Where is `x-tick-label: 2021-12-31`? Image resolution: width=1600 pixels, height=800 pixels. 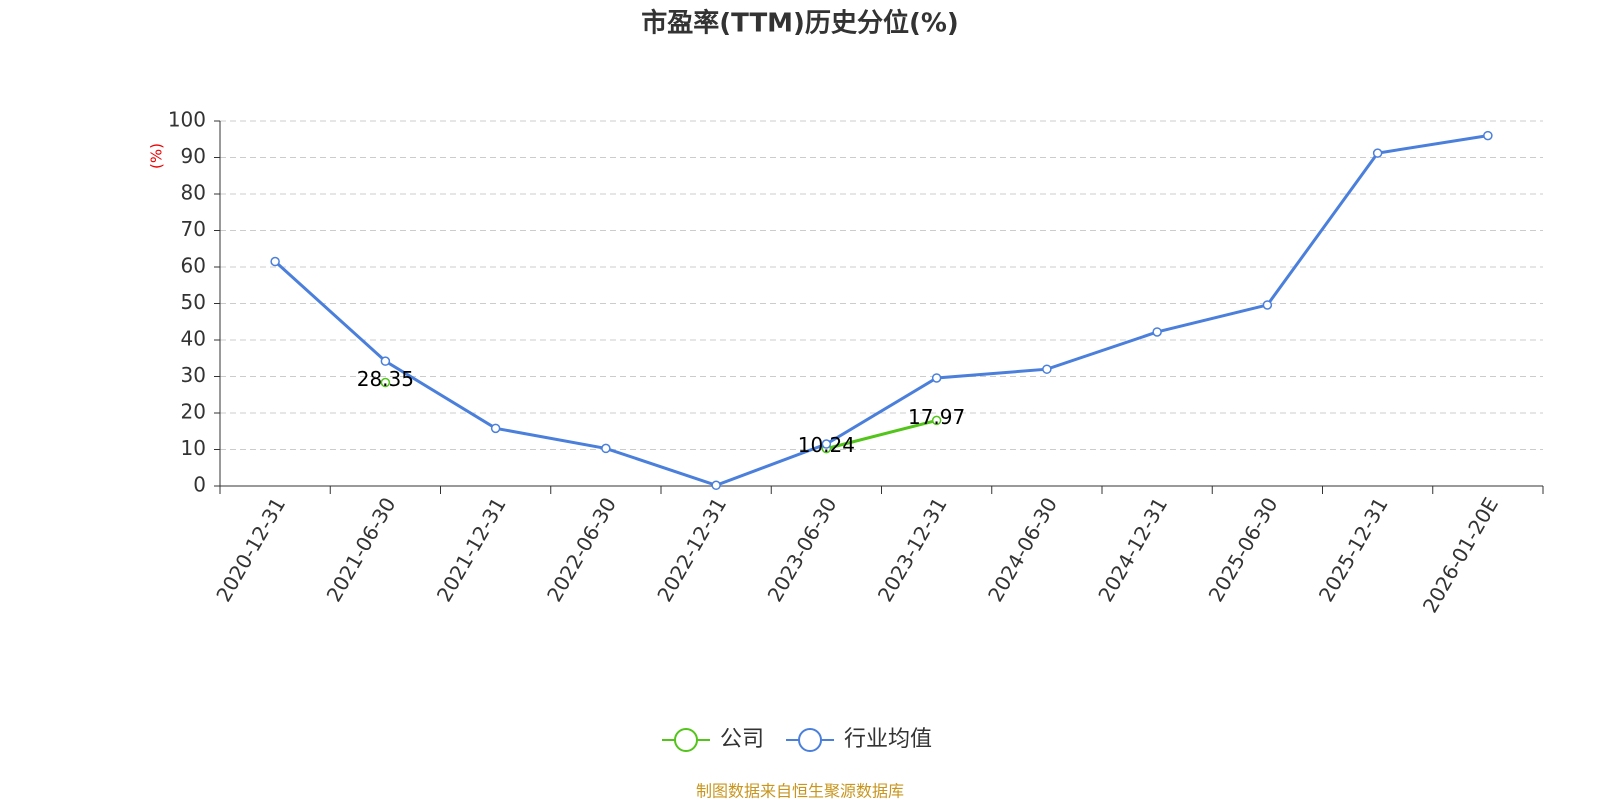
x-tick-label: 2021-12-31 is located at coordinates (471, 549).